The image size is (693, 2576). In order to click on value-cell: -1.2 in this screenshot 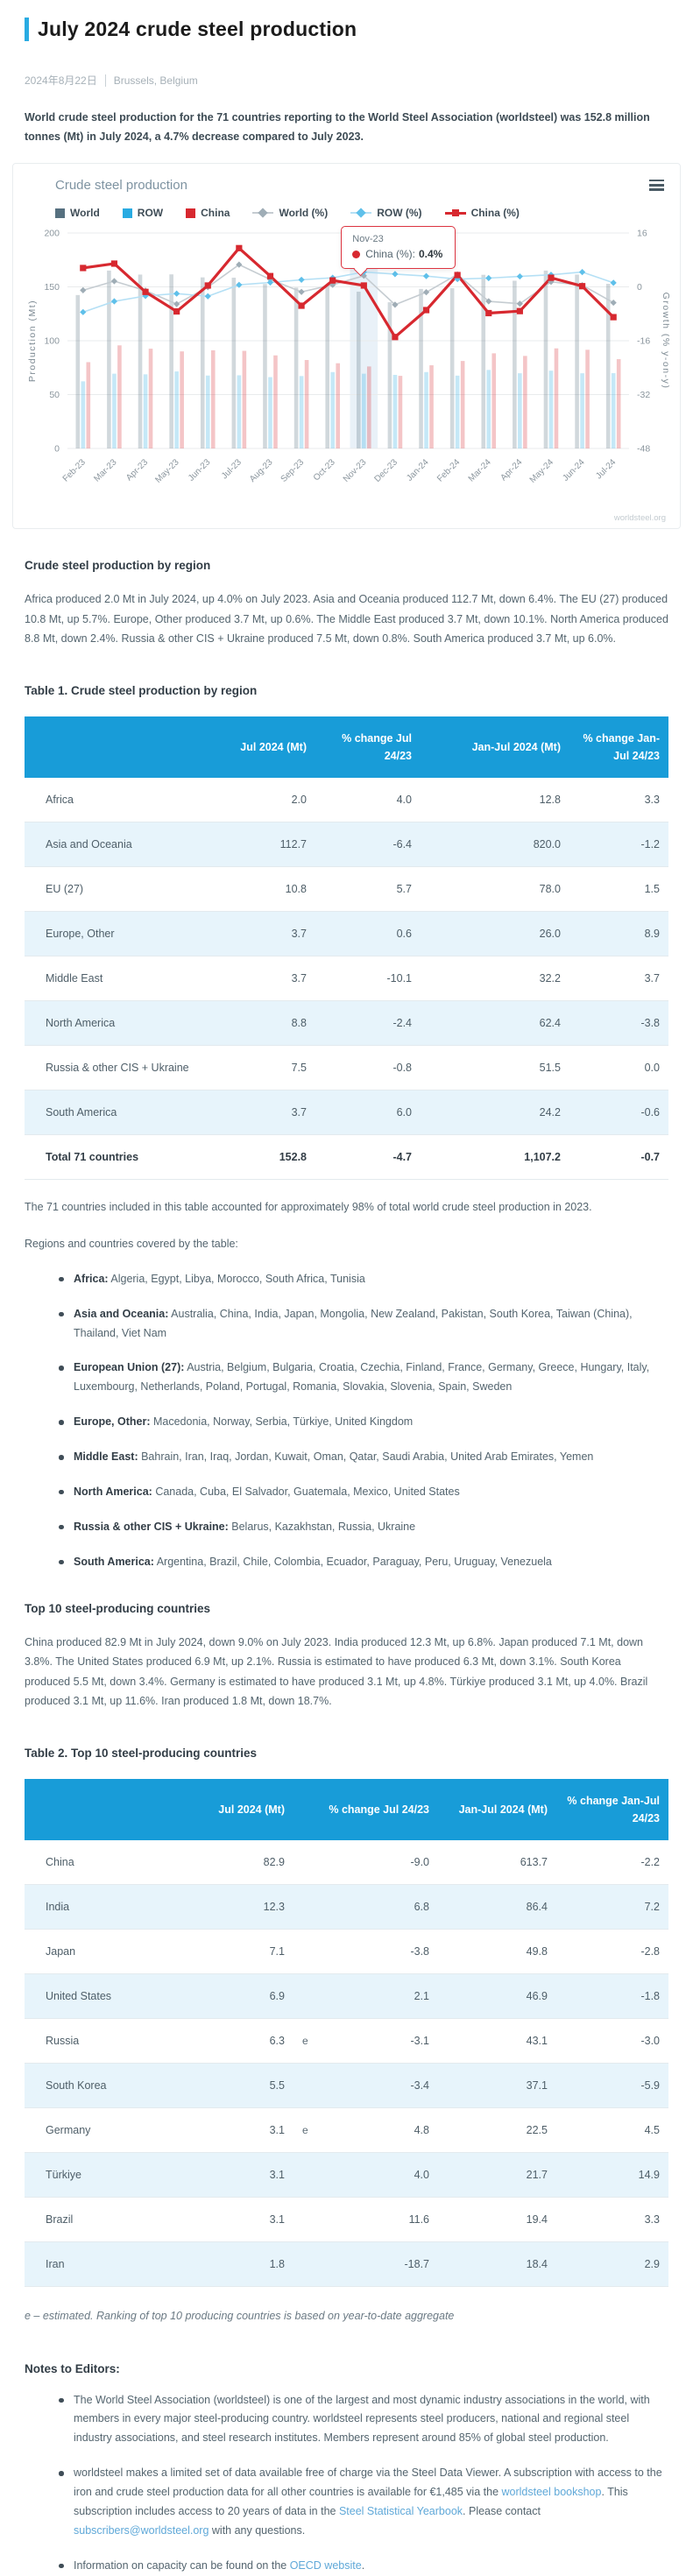, I will do `click(619, 844)`.